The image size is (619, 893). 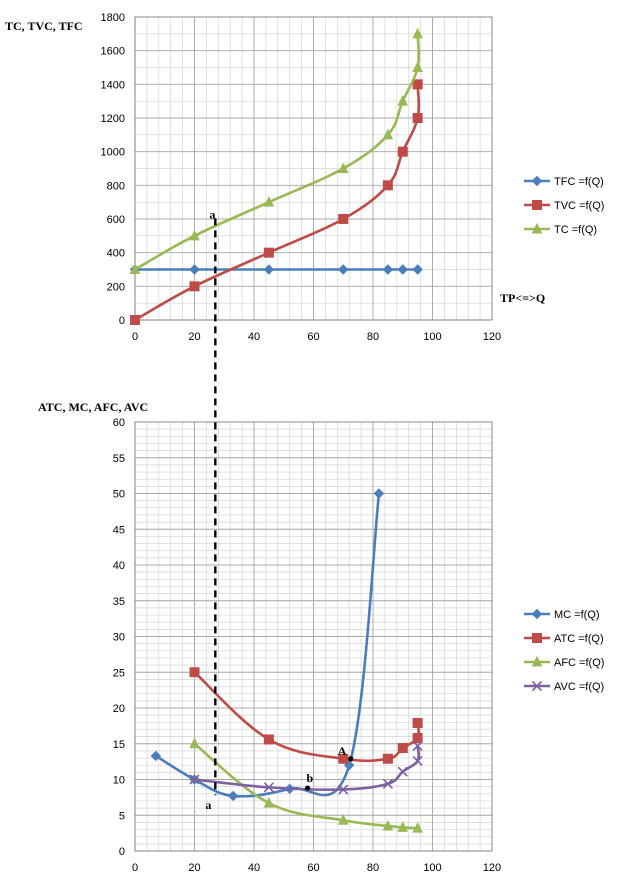 I want to click on y-tick-label: 1600, so click(x=113, y=52).